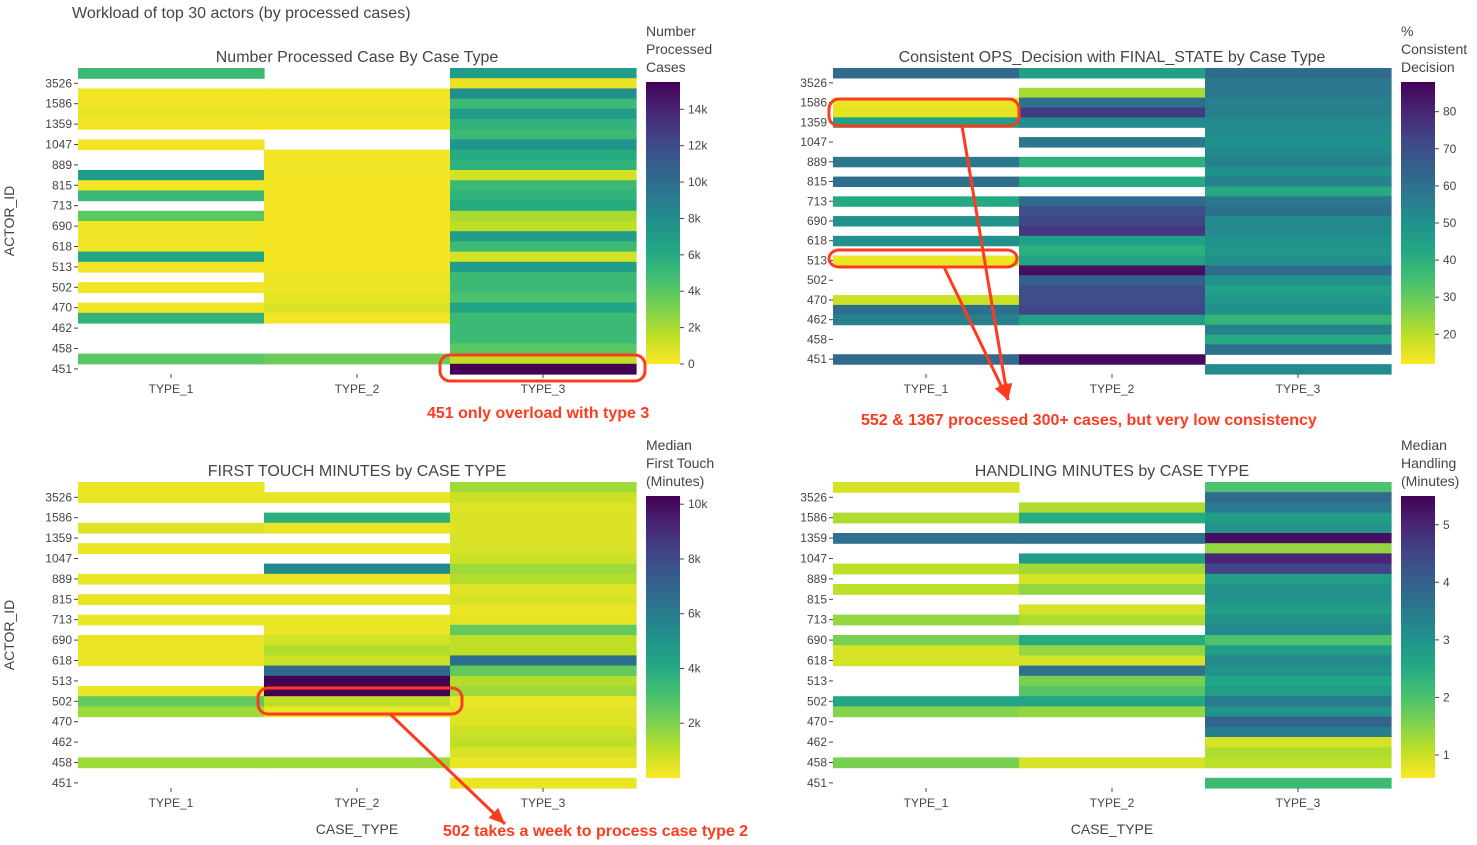  Describe the element at coordinates (695, 218) in the screenshot. I see `colorbar-tick-label: 8k` at that location.